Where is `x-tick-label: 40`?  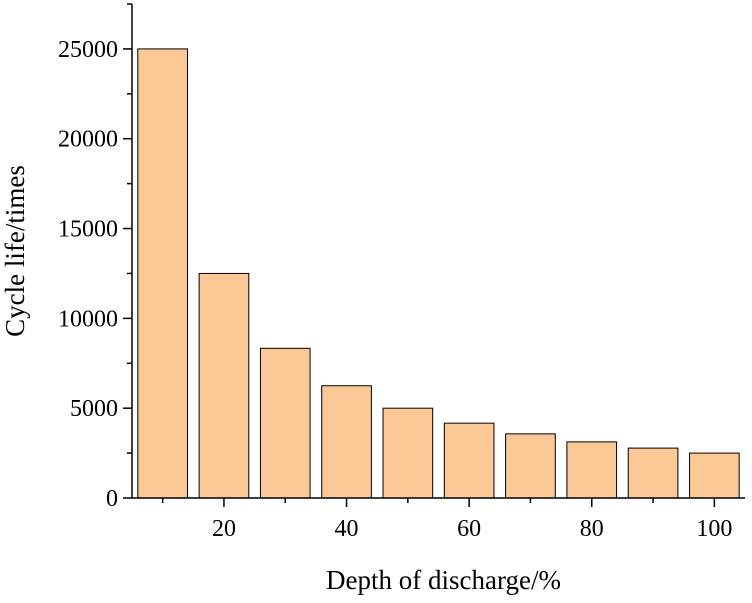 x-tick-label: 40 is located at coordinates (347, 529).